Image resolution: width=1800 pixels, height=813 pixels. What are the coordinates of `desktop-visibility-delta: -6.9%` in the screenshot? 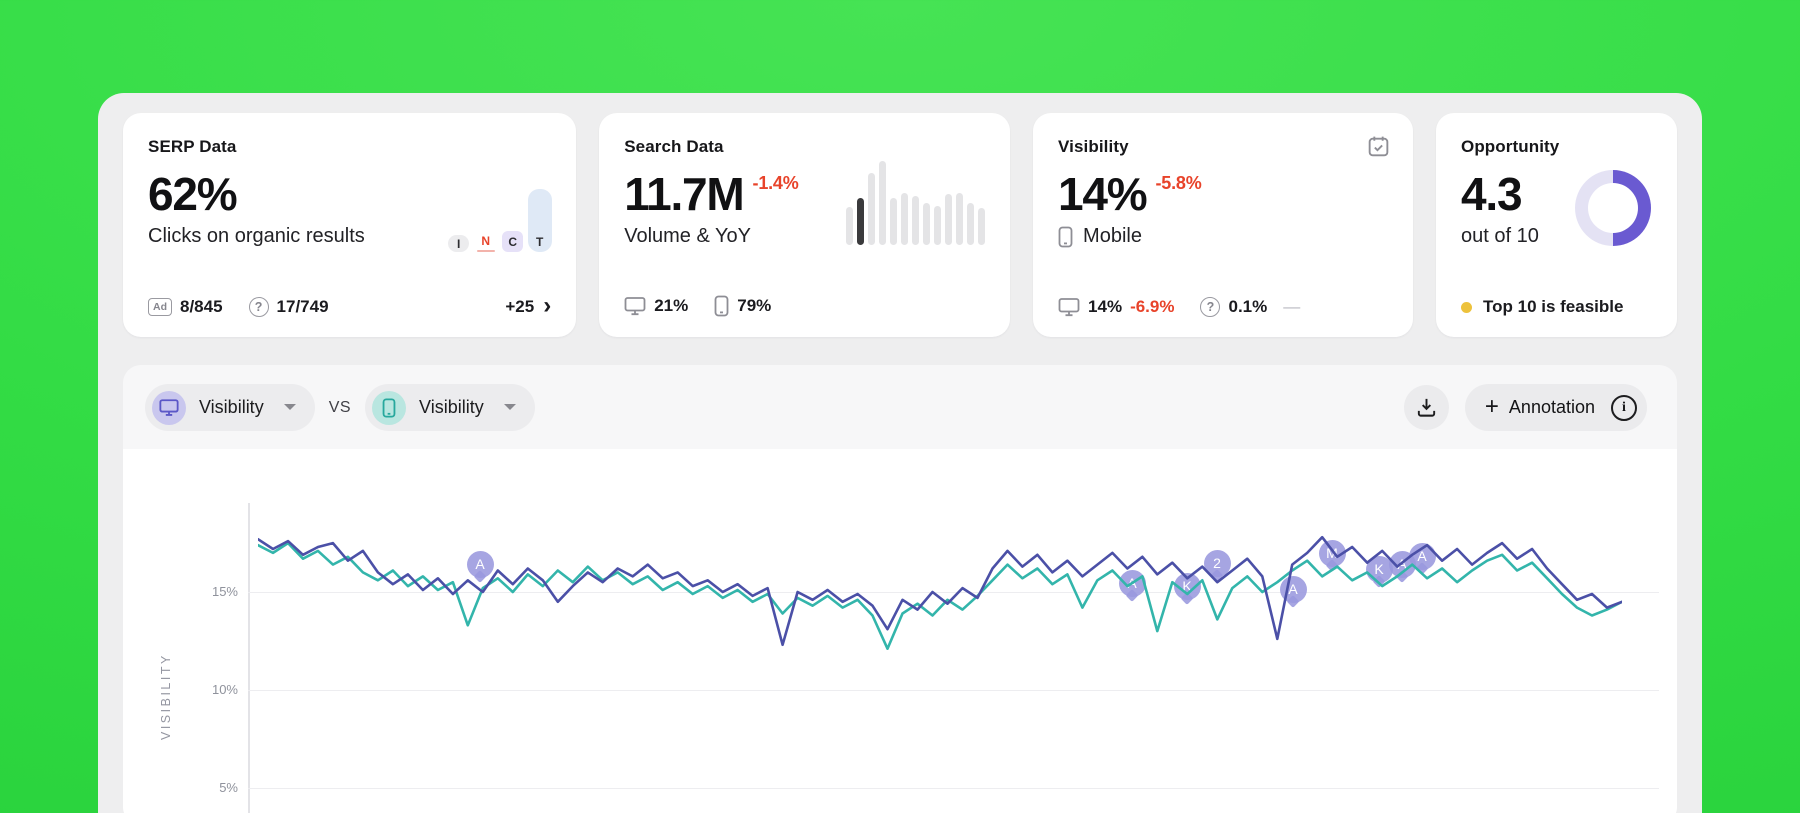 It's located at (1152, 306).